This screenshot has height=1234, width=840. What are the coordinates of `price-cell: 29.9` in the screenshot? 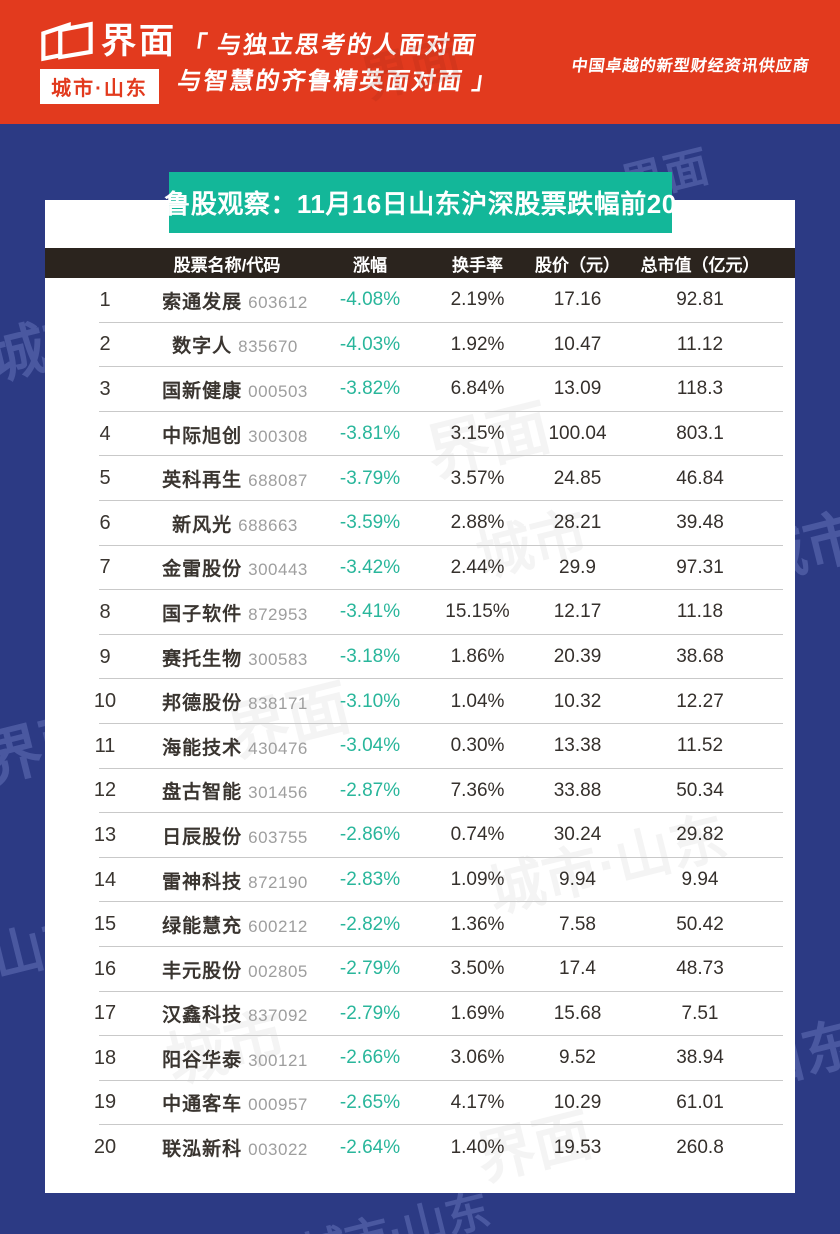 It's located at (577, 567).